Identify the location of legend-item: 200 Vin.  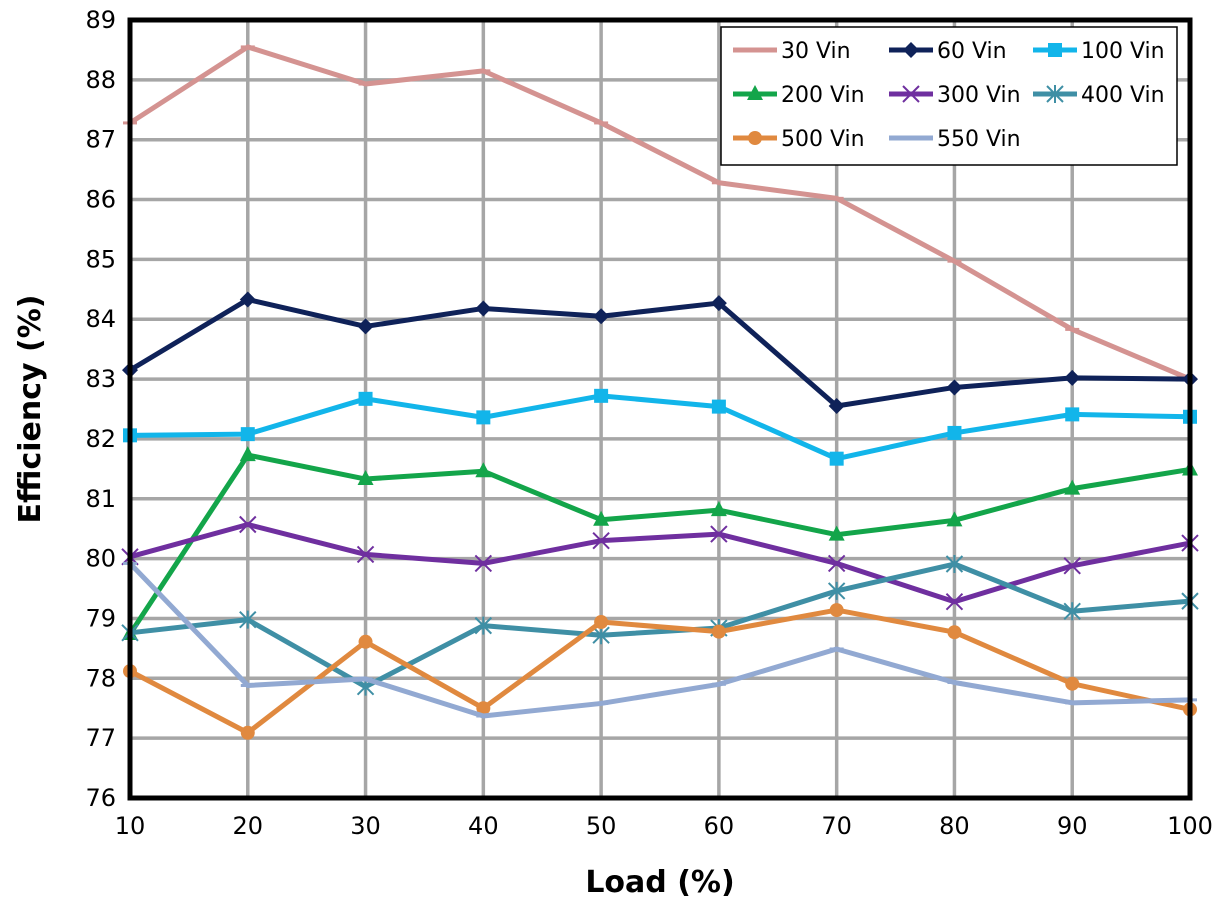
(799, 95).